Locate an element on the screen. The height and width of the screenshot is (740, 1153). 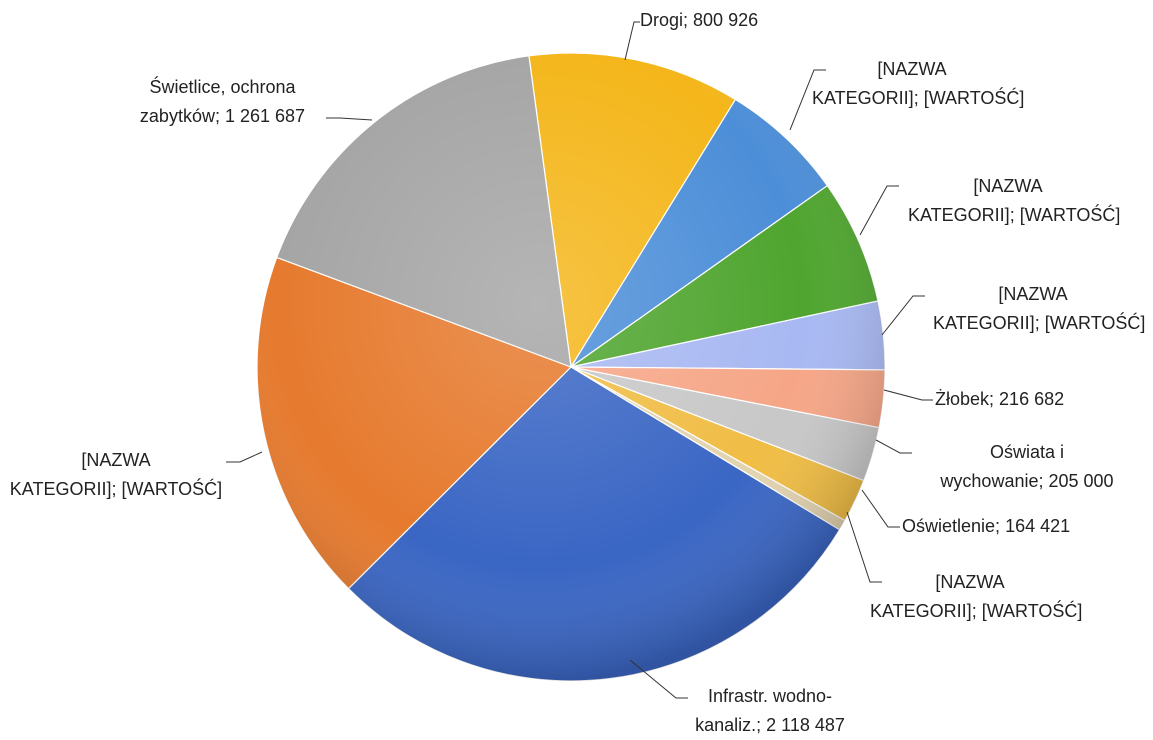
data-label: Infrastr. wodno-kanaliz.; 2 118 487 is located at coordinates (770, 711).